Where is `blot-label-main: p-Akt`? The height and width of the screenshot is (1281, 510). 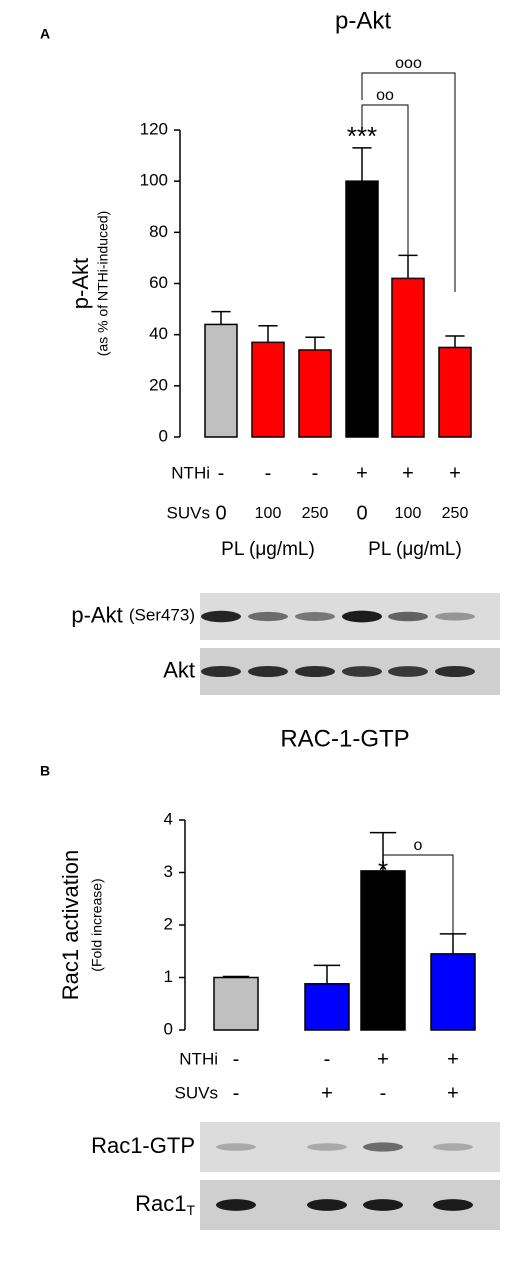 blot-label-main: p-Akt is located at coordinates (96, 614).